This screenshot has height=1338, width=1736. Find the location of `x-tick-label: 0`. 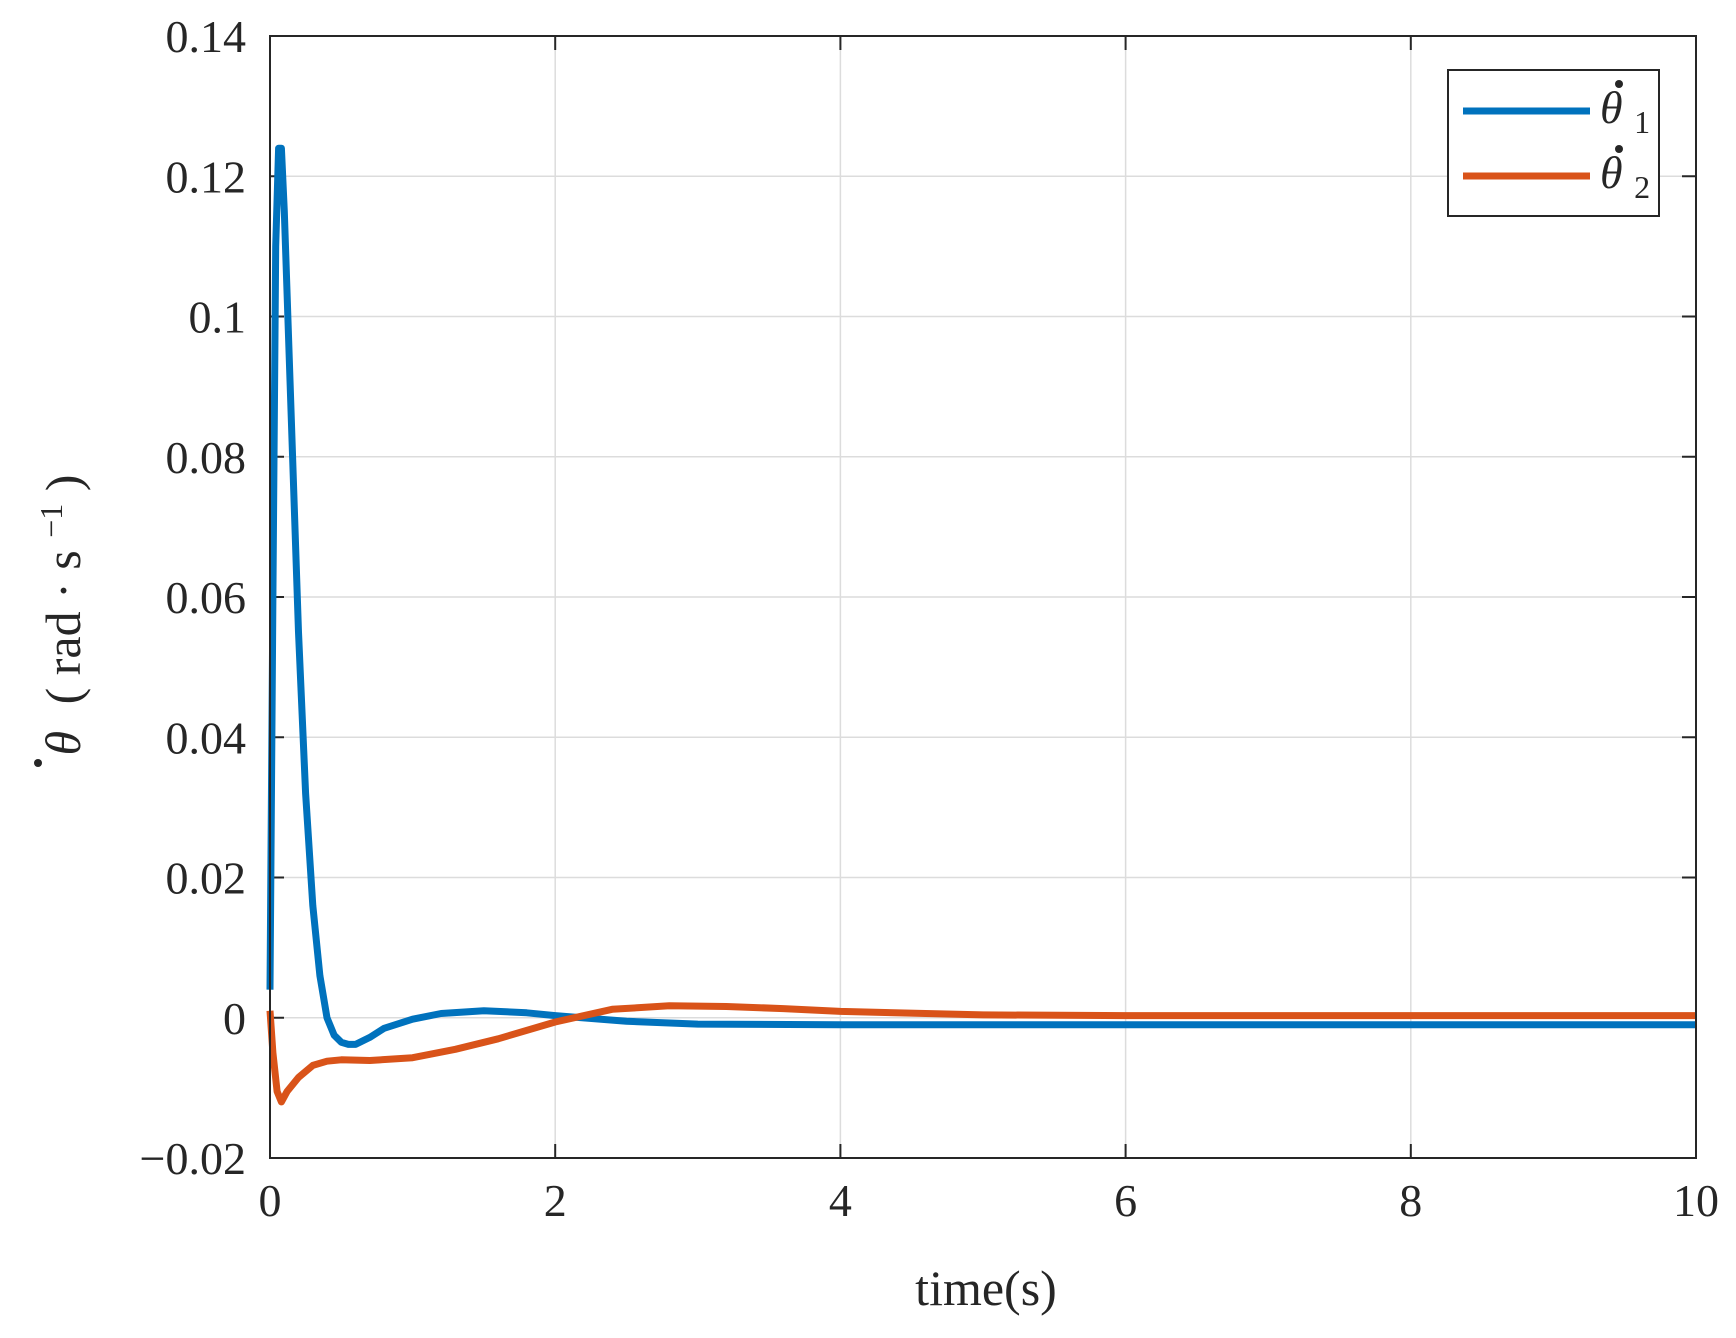

x-tick-label: 0 is located at coordinates (270, 1200).